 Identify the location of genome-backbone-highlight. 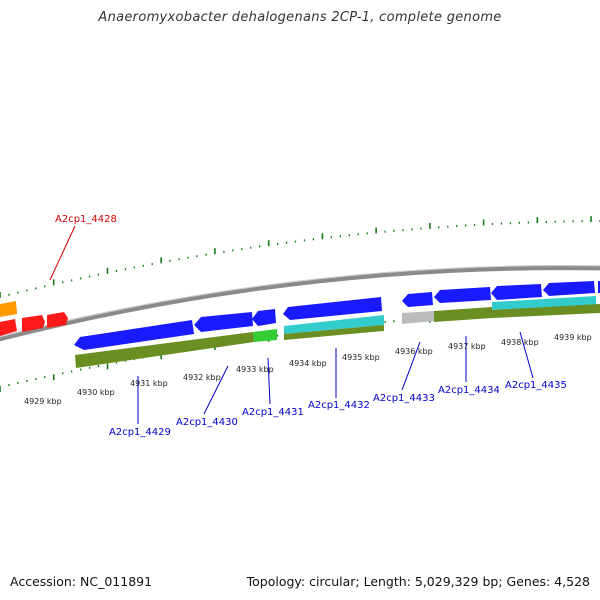
(300, 301).